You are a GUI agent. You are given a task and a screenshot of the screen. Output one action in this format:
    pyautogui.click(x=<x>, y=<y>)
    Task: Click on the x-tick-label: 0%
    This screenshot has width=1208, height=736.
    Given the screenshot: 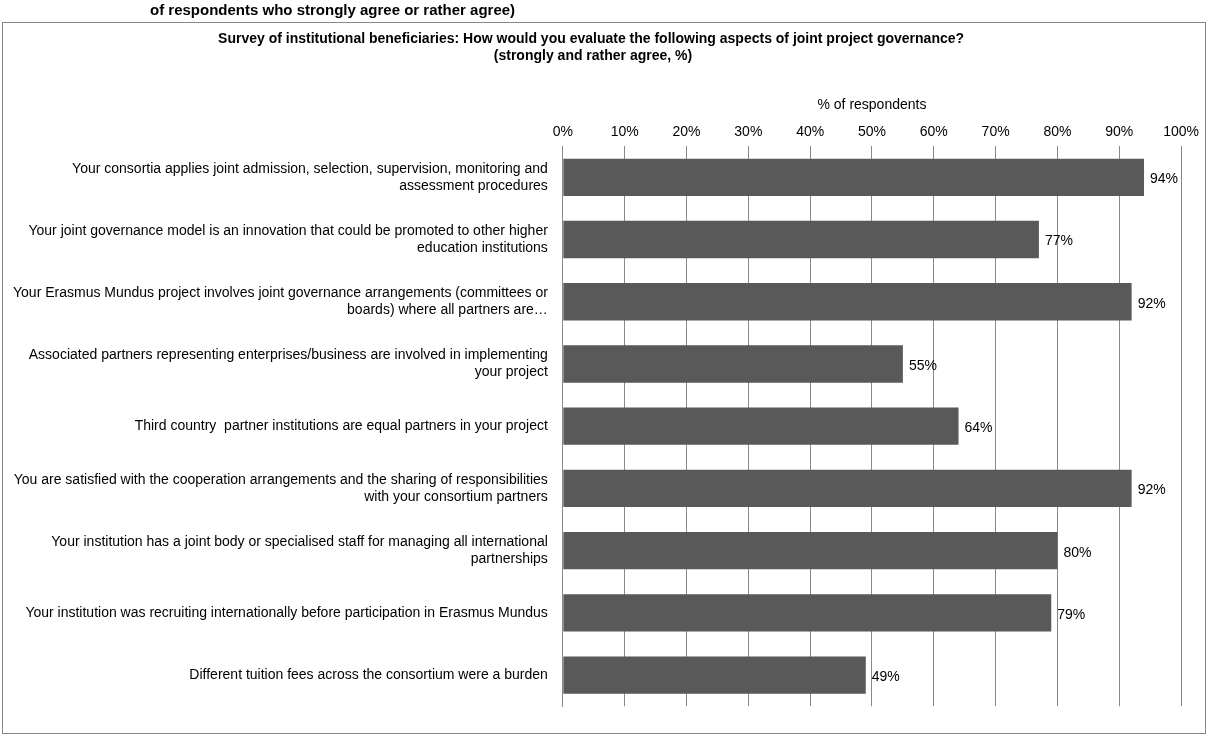 What is the action you would take?
    pyautogui.click(x=562, y=130)
    